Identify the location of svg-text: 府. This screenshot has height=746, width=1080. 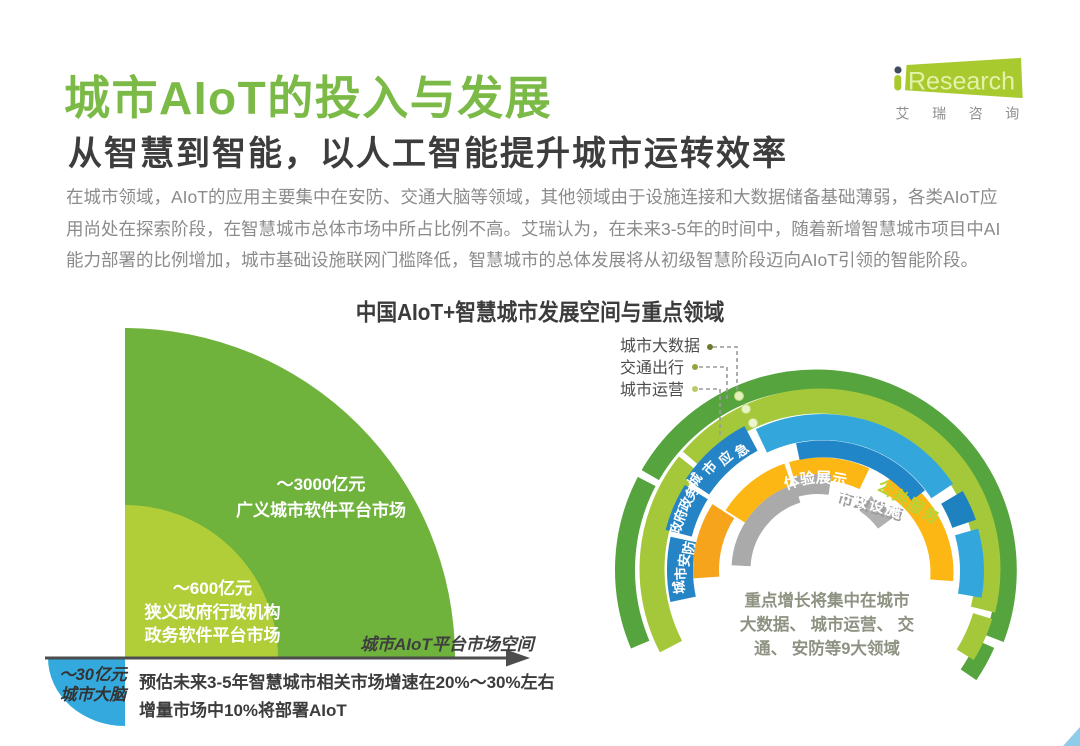
(680, 515).